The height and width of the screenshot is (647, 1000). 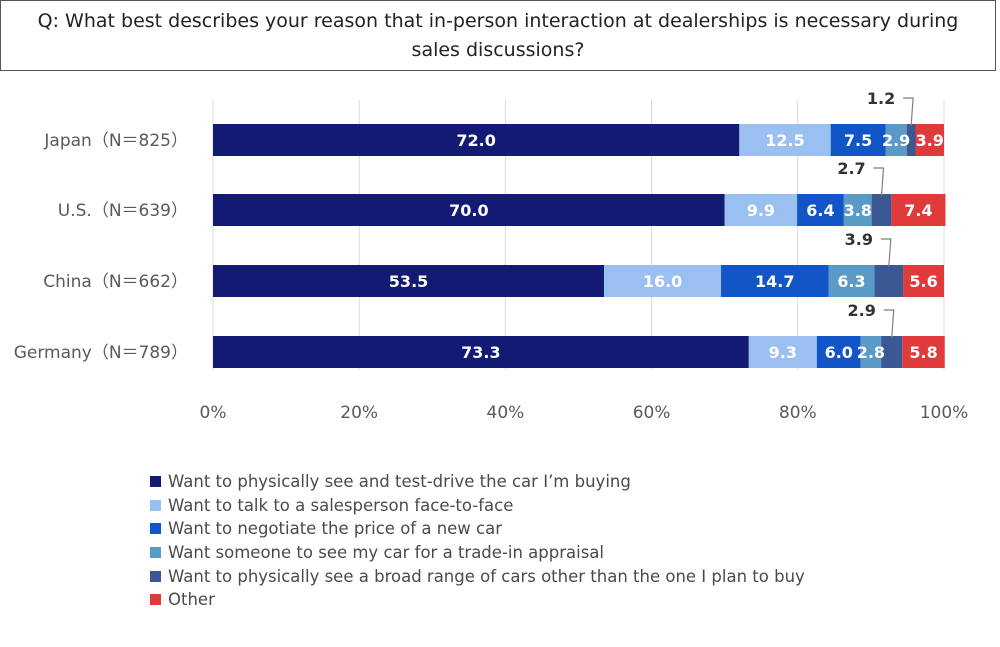 I want to click on bar-data-label: 72.0, so click(x=475, y=140).